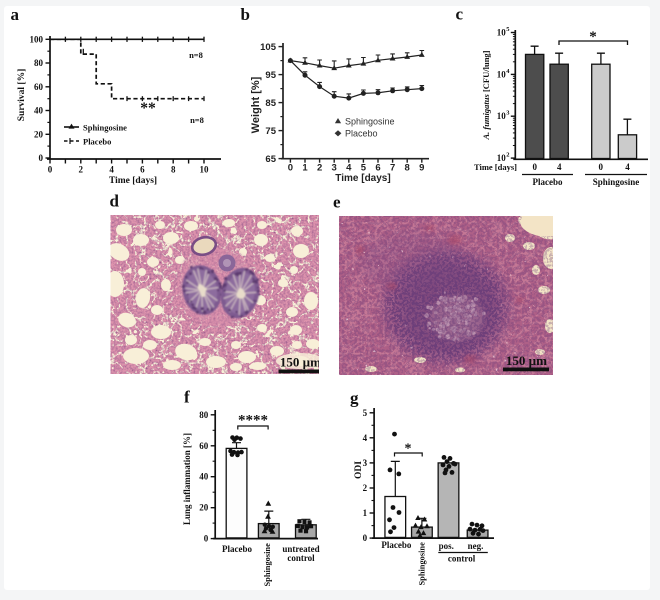 The width and height of the screenshot is (660, 600). I want to click on svg-text: untreated, so click(300, 549).